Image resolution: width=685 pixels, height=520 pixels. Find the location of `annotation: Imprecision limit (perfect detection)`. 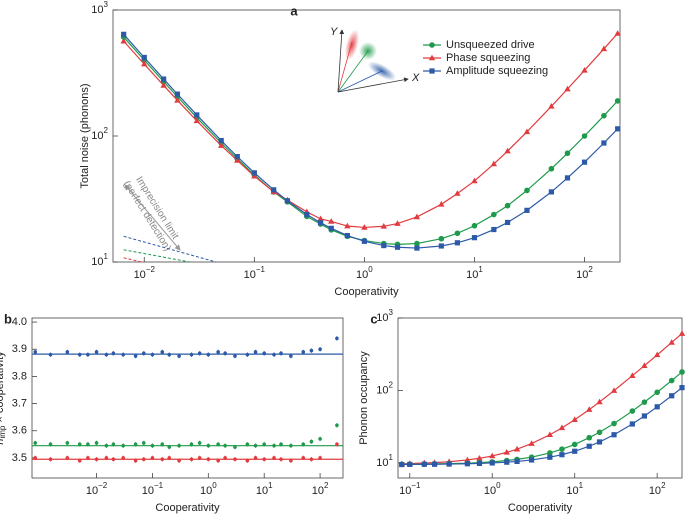

annotation: Imprecision limit (perfect detection) is located at coordinates (151, 214).